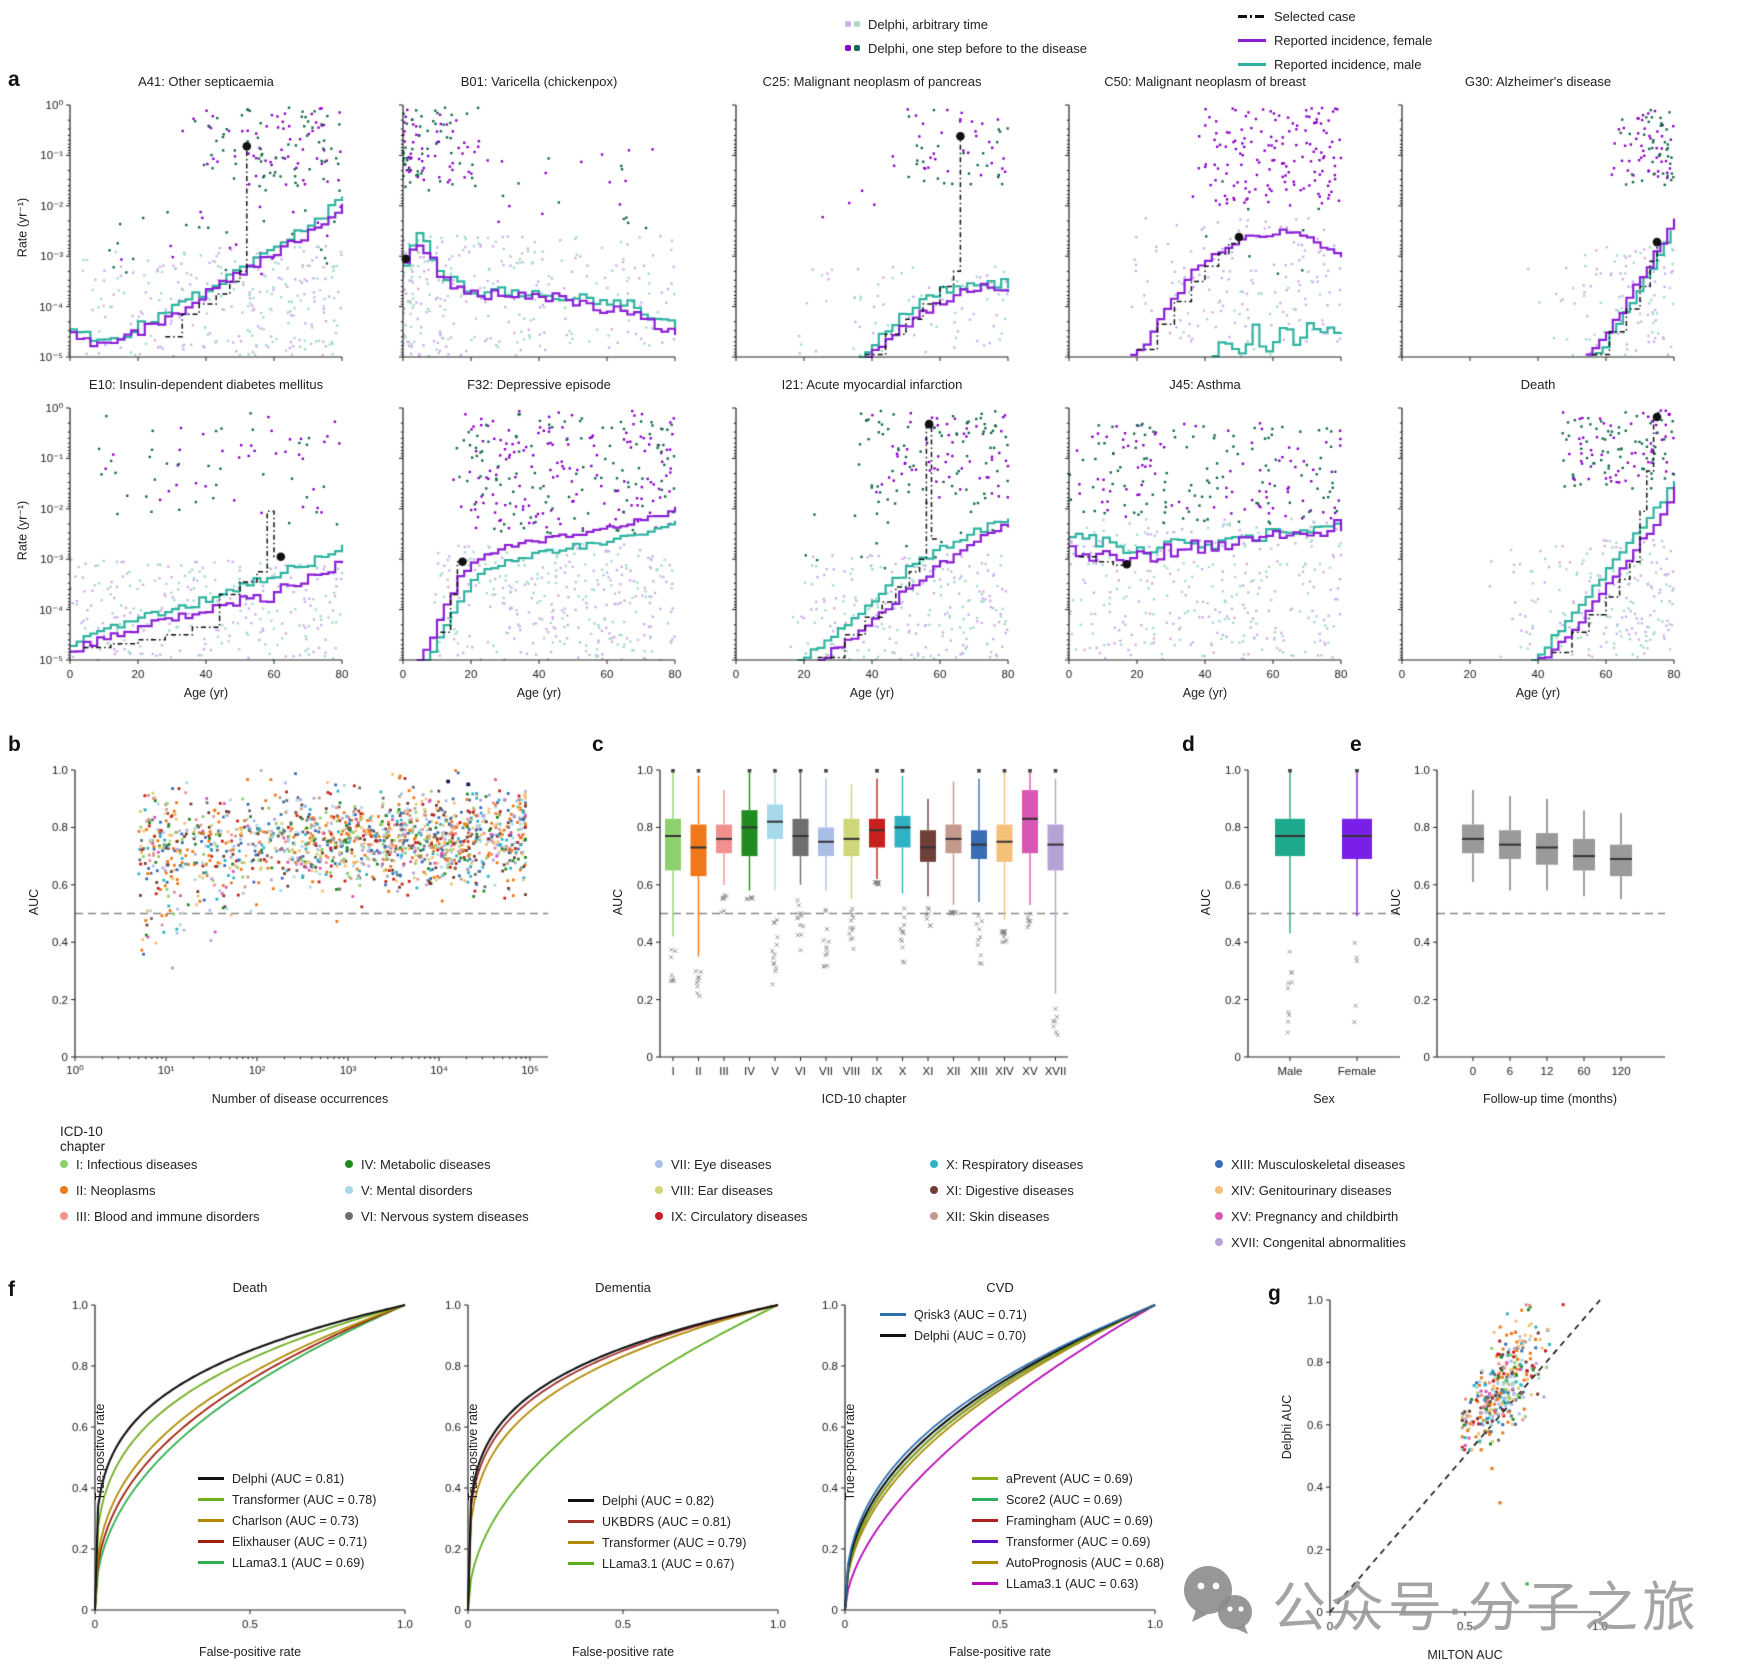  Describe the element at coordinates (722, 1190) in the screenshot. I see `icd-legend-label: VIII: Ear diseases` at that location.